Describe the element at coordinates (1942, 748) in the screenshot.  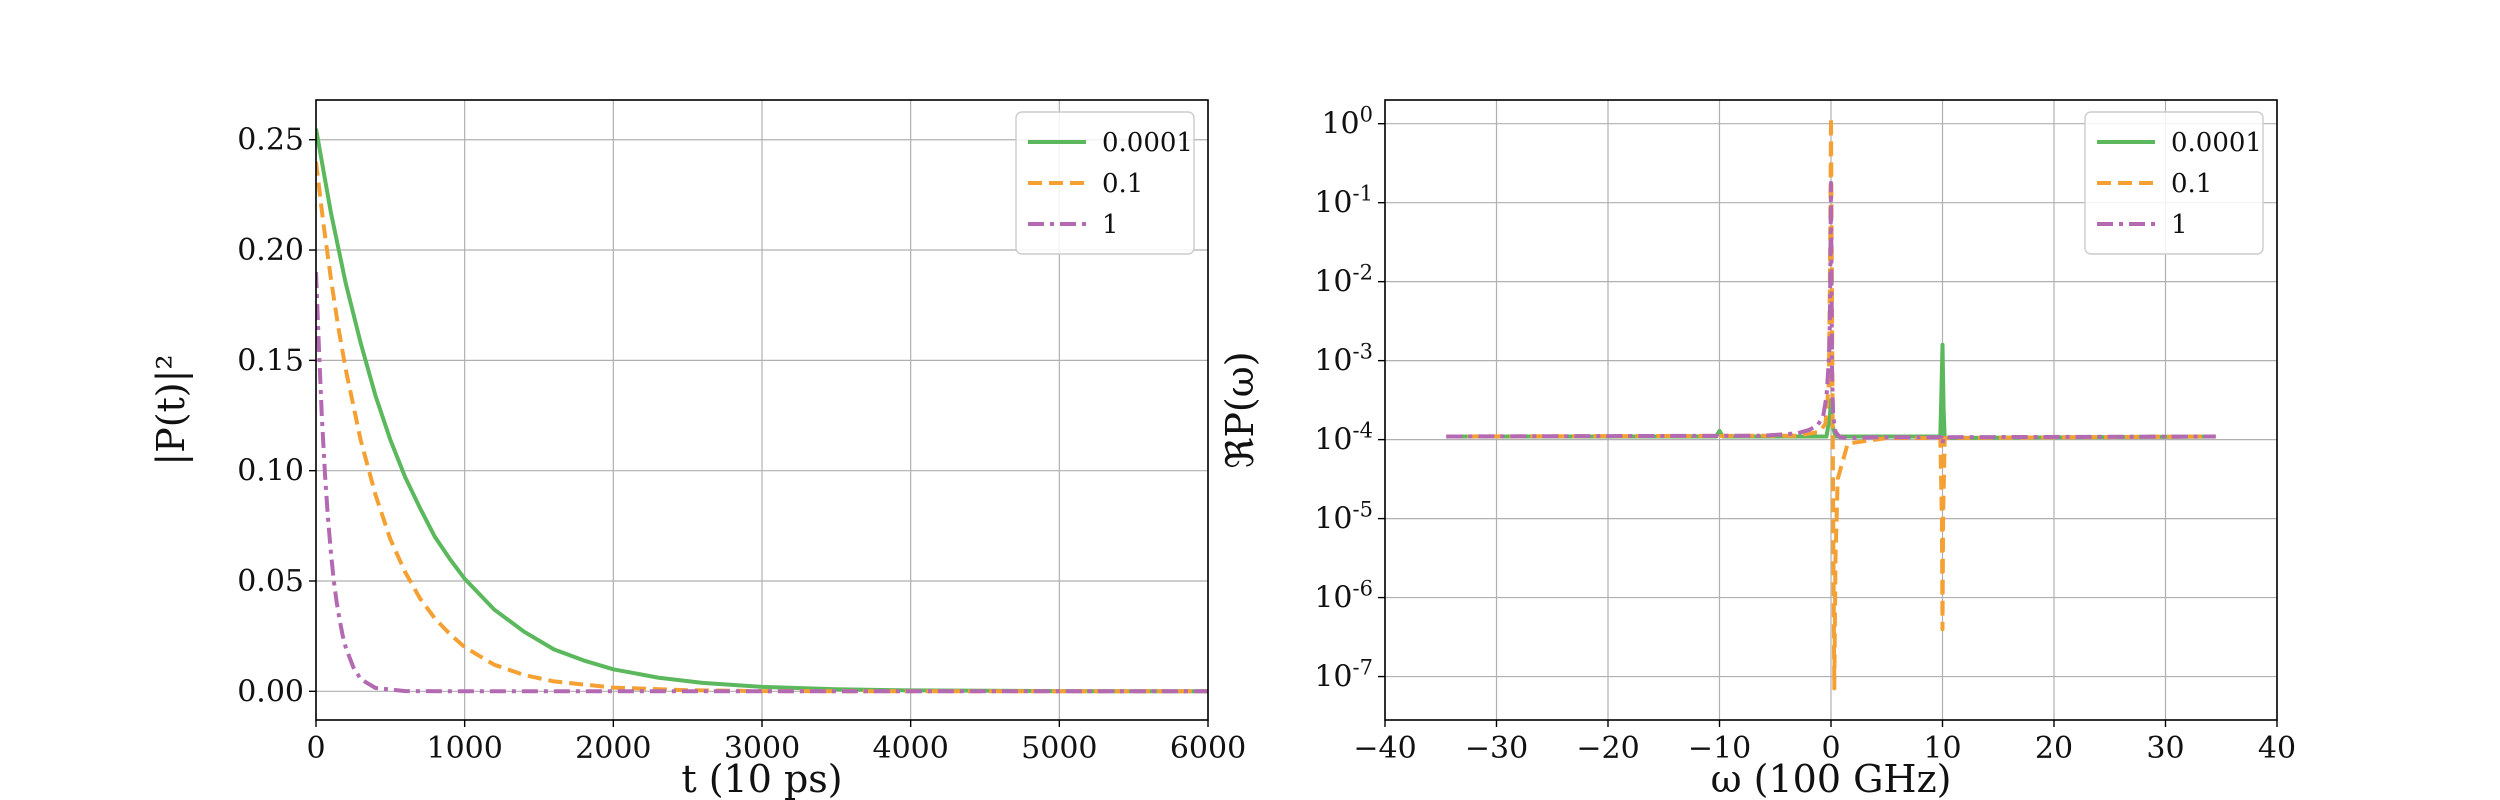
I see `x-tick-label: 10` at that location.